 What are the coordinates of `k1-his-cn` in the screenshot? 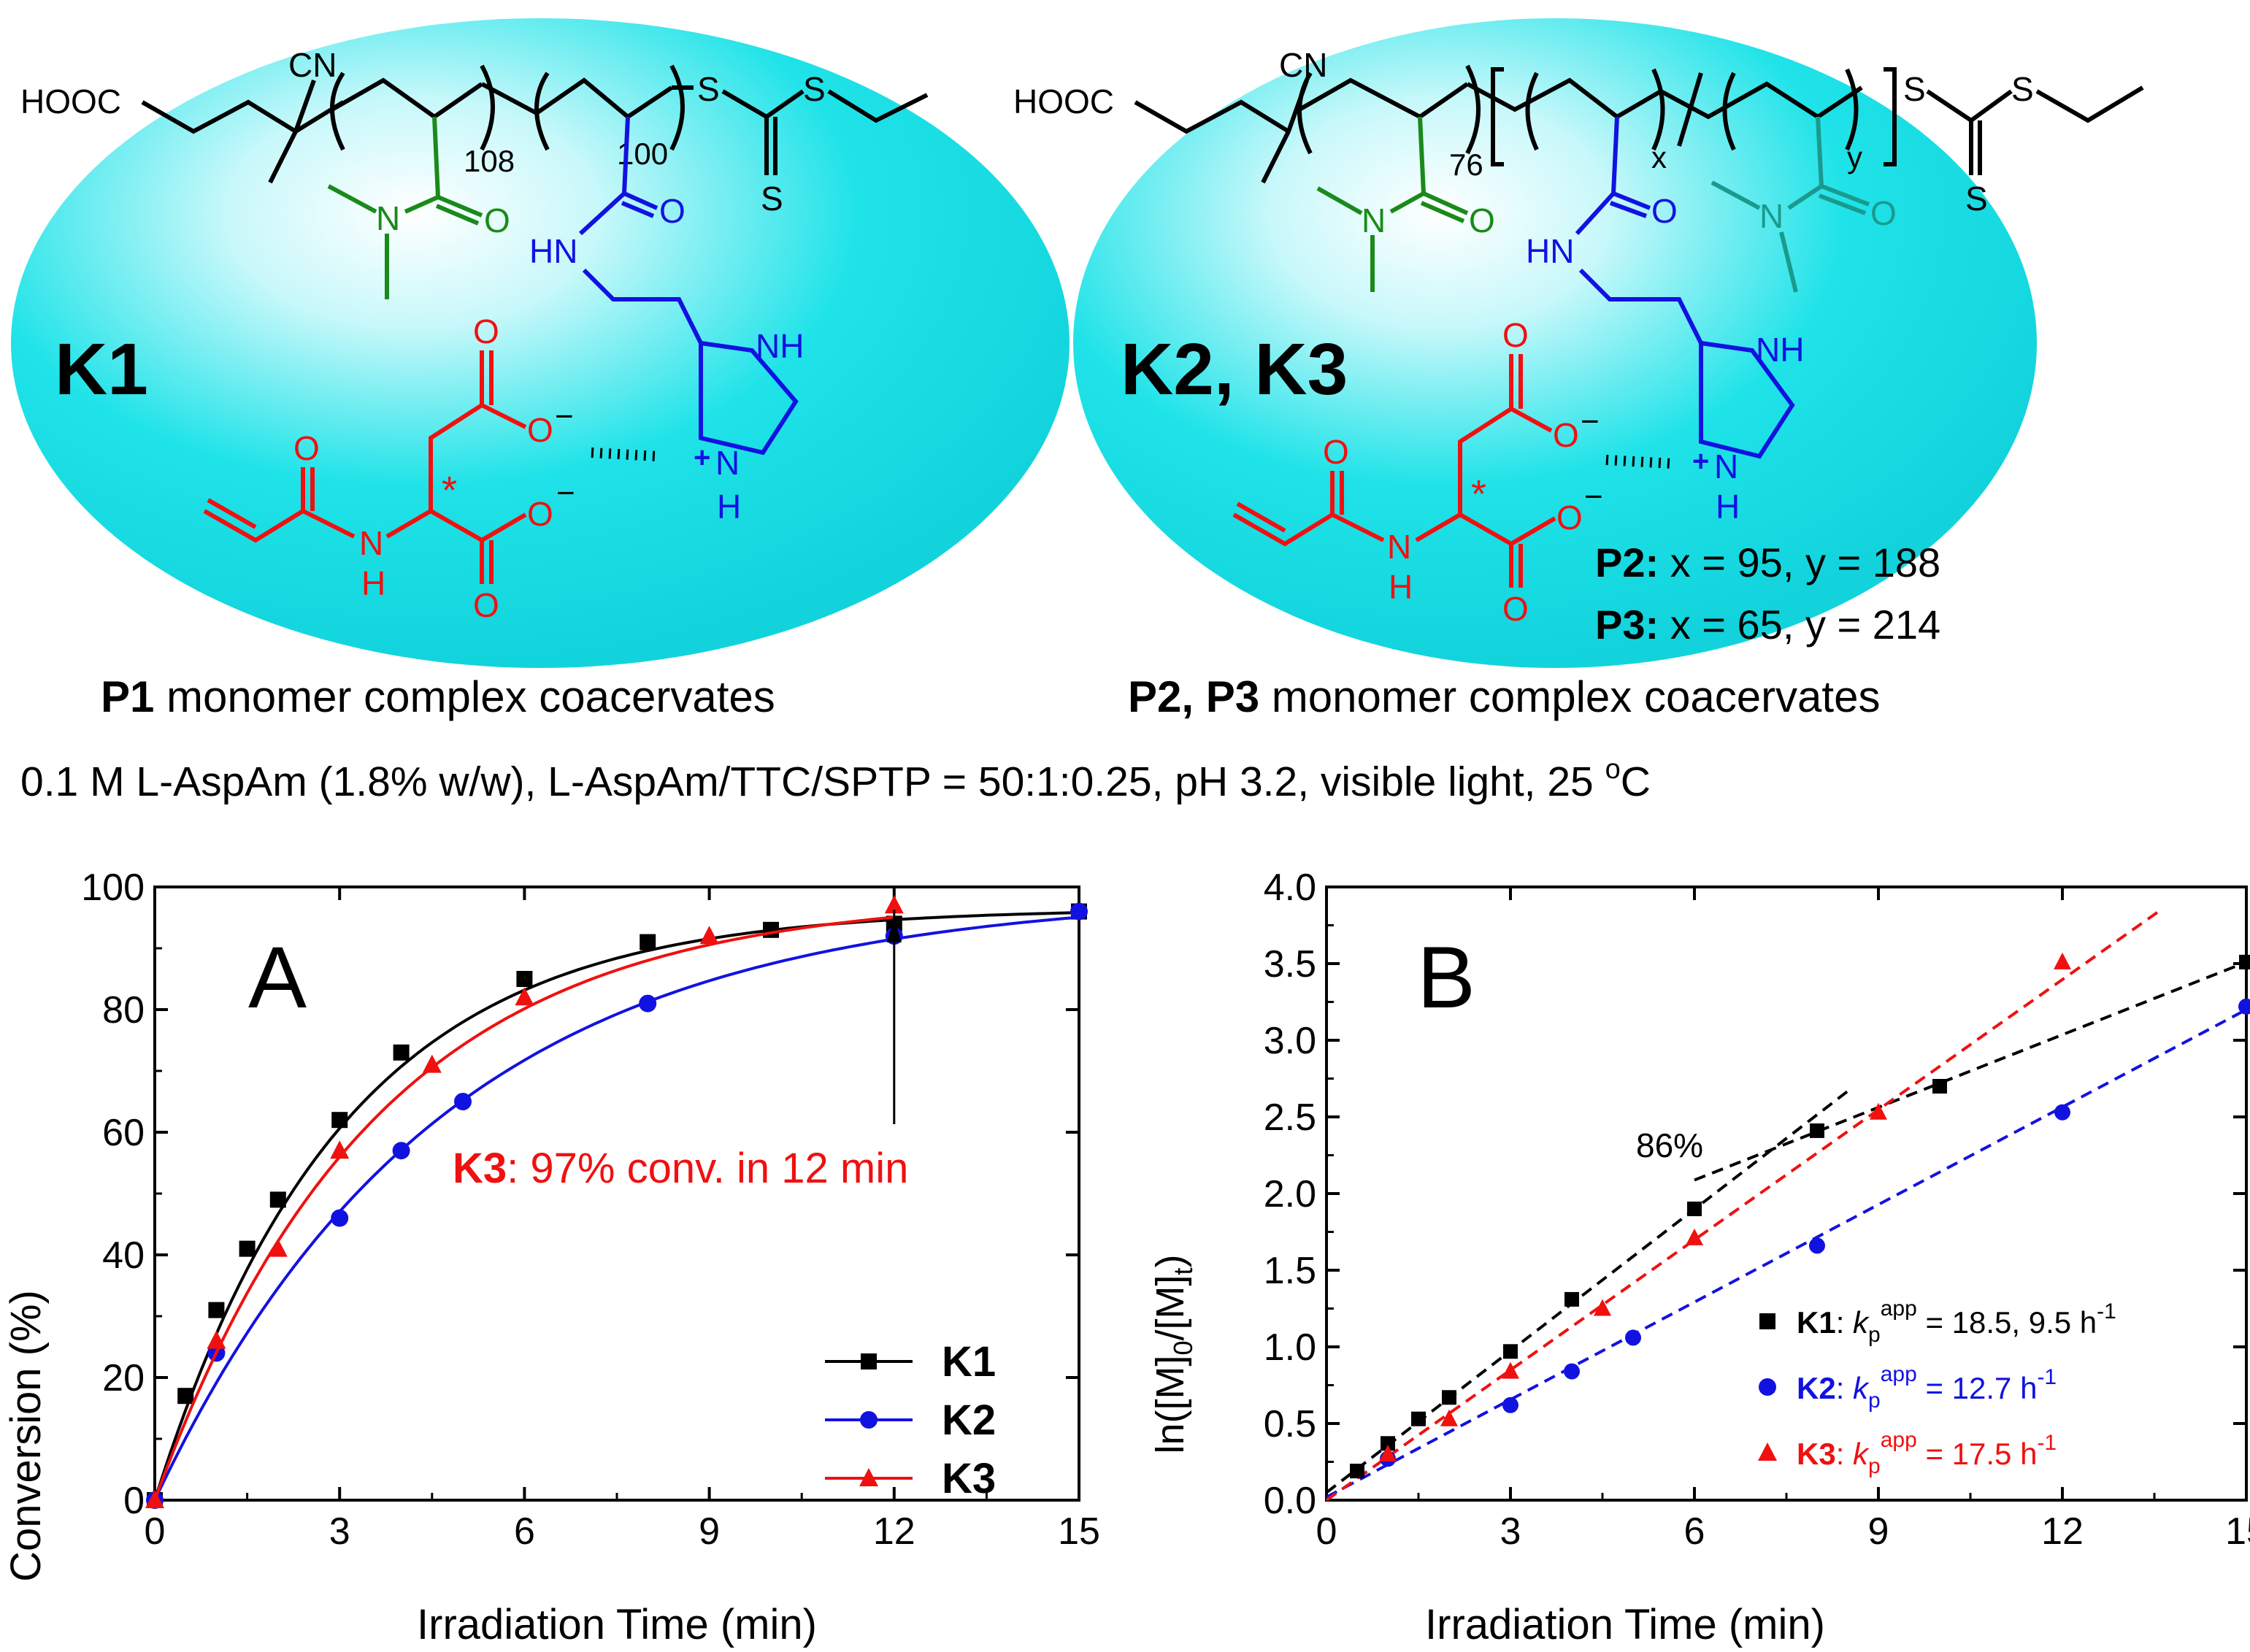 It's located at (602, 213).